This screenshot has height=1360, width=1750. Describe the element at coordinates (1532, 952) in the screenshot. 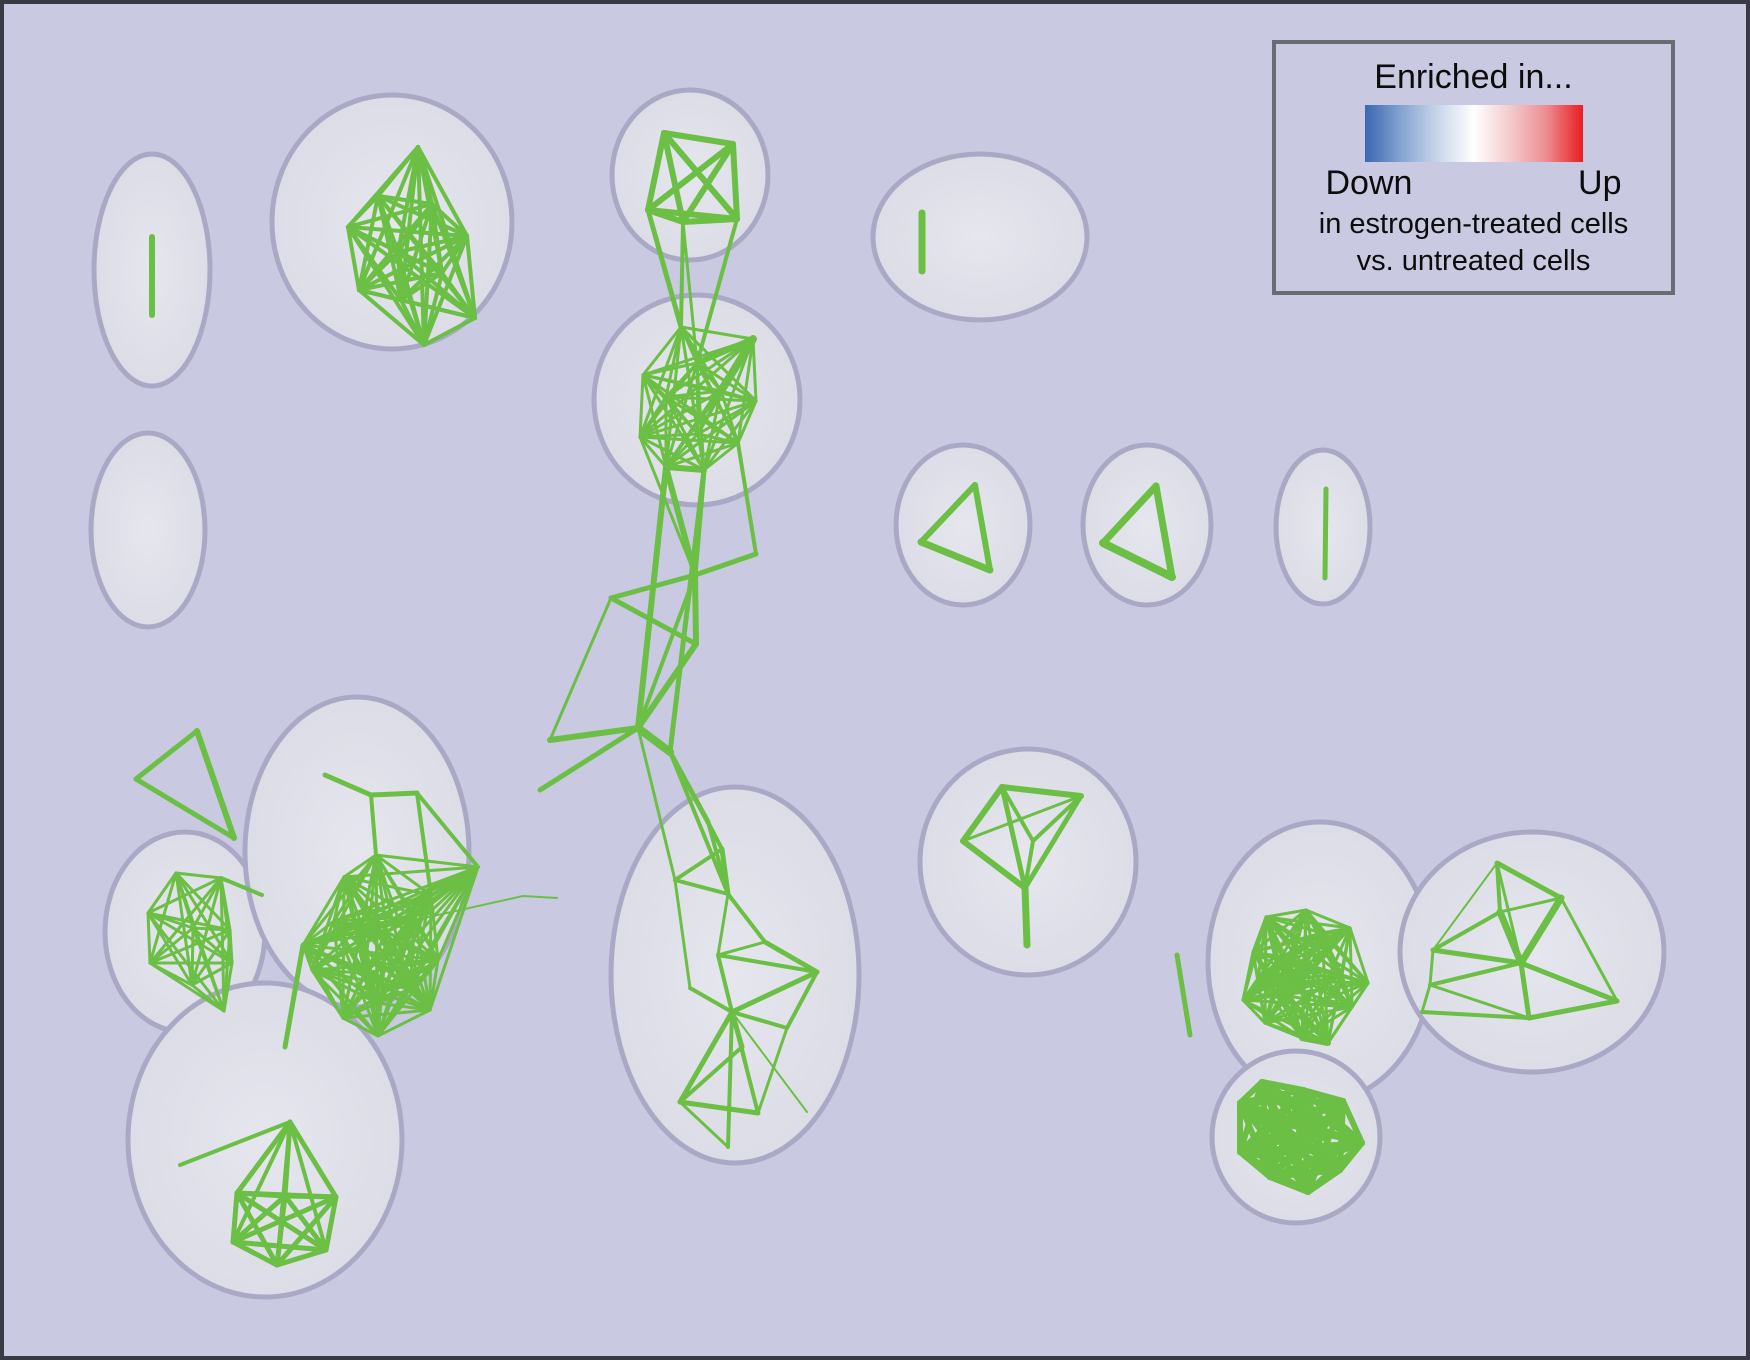

I see `cluster-ellipse-microtubule-cytoskeleton` at that location.